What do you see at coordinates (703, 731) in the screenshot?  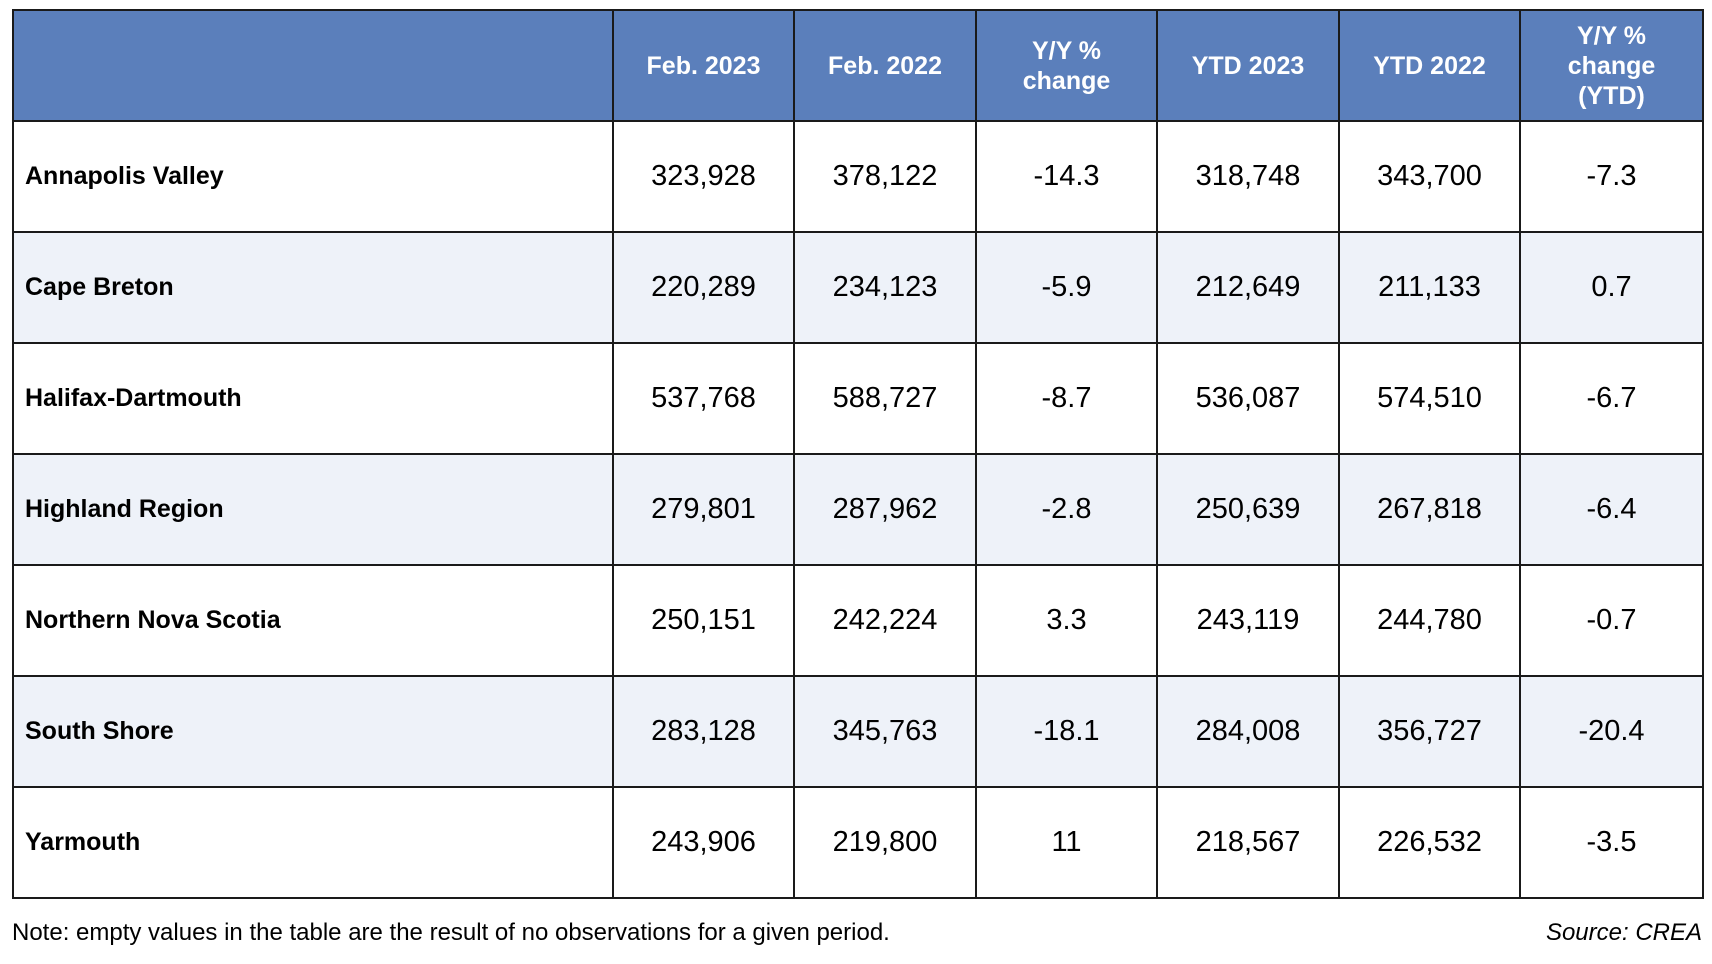 I see `table-cell: 283,128` at bounding box center [703, 731].